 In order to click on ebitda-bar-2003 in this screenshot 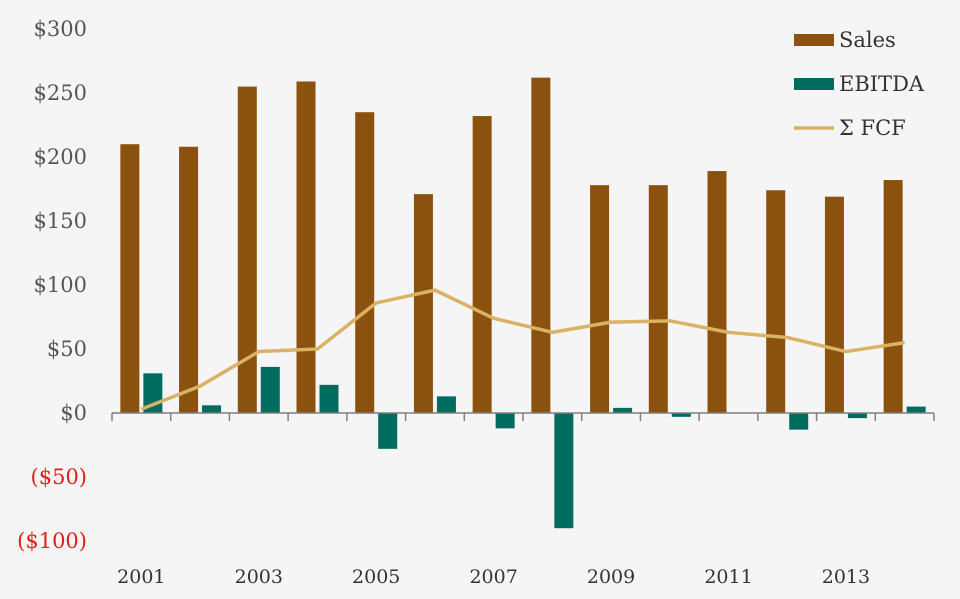, I will do `click(270, 389)`.